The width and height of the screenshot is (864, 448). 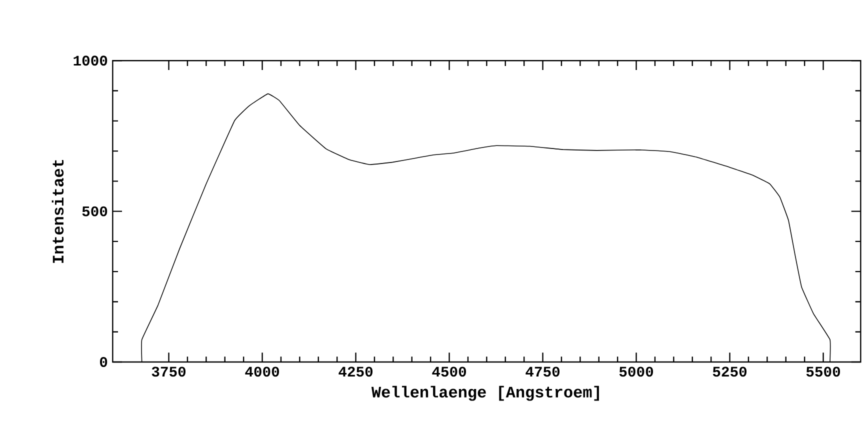 I want to click on y-axis-title: Intensitaet, so click(x=58, y=211).